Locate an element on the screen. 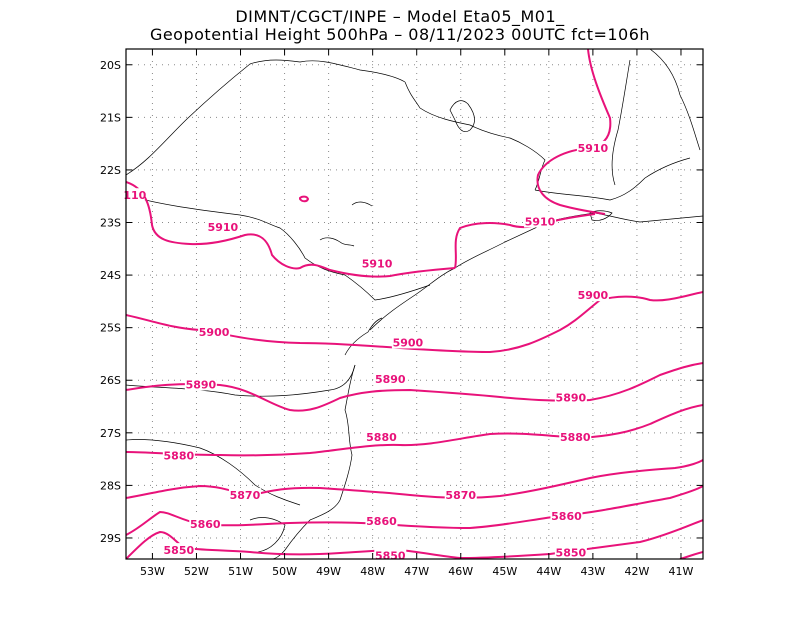 This screenshot has width=800, height=618. y-tick-label: 27S is located at coordinates (110, 433).